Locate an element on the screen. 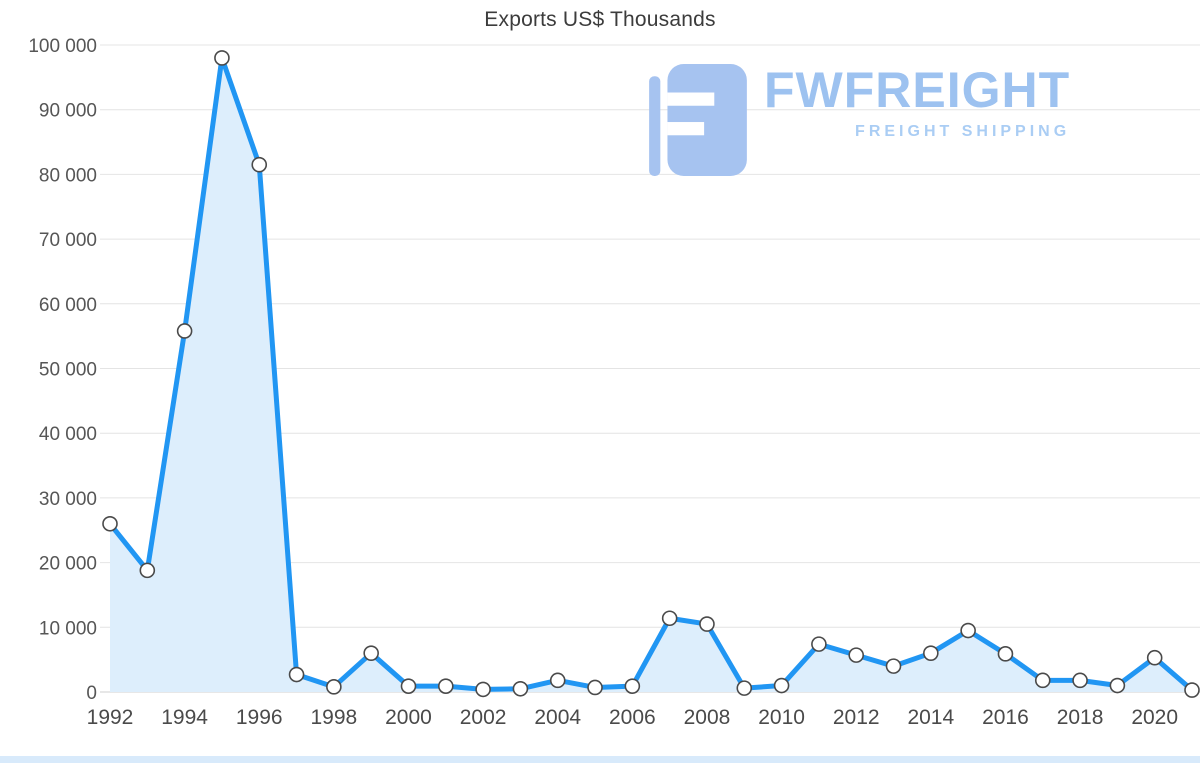  x-tick-label: 2014 is located at coordinates (930, 717).